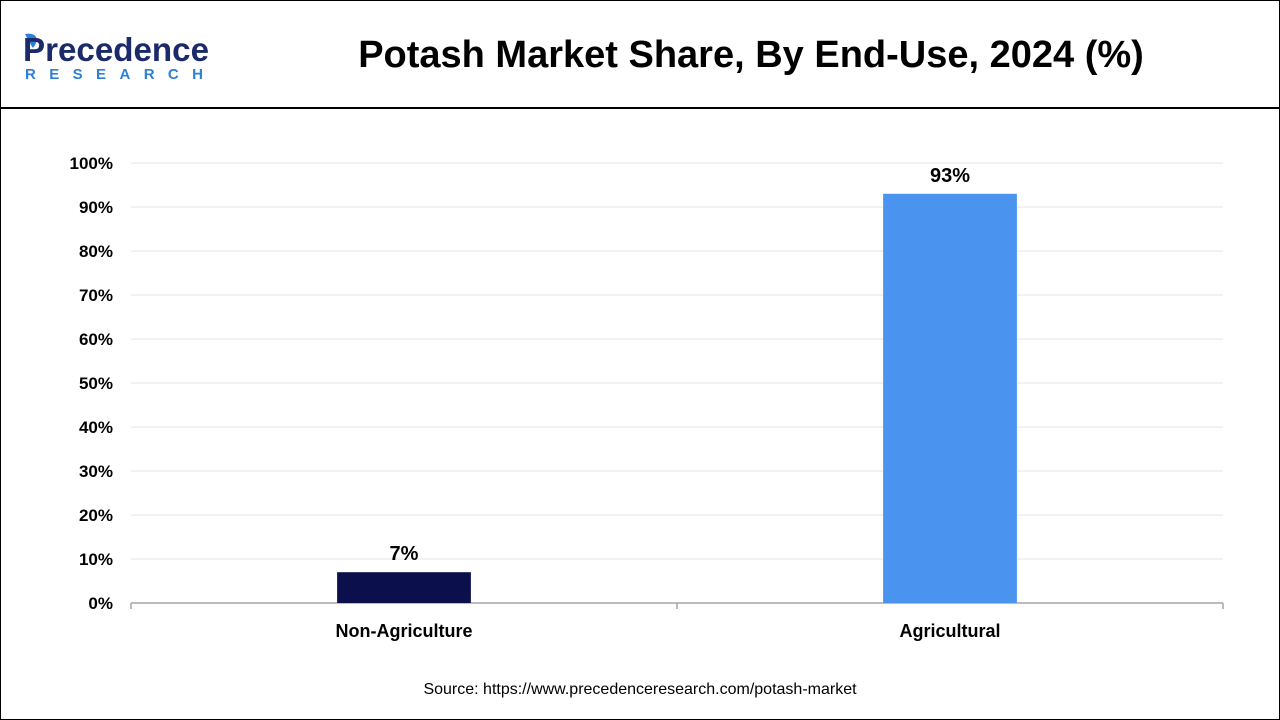  I want to click on x-tick-label: Non-Agriculture, so click(404, 631).